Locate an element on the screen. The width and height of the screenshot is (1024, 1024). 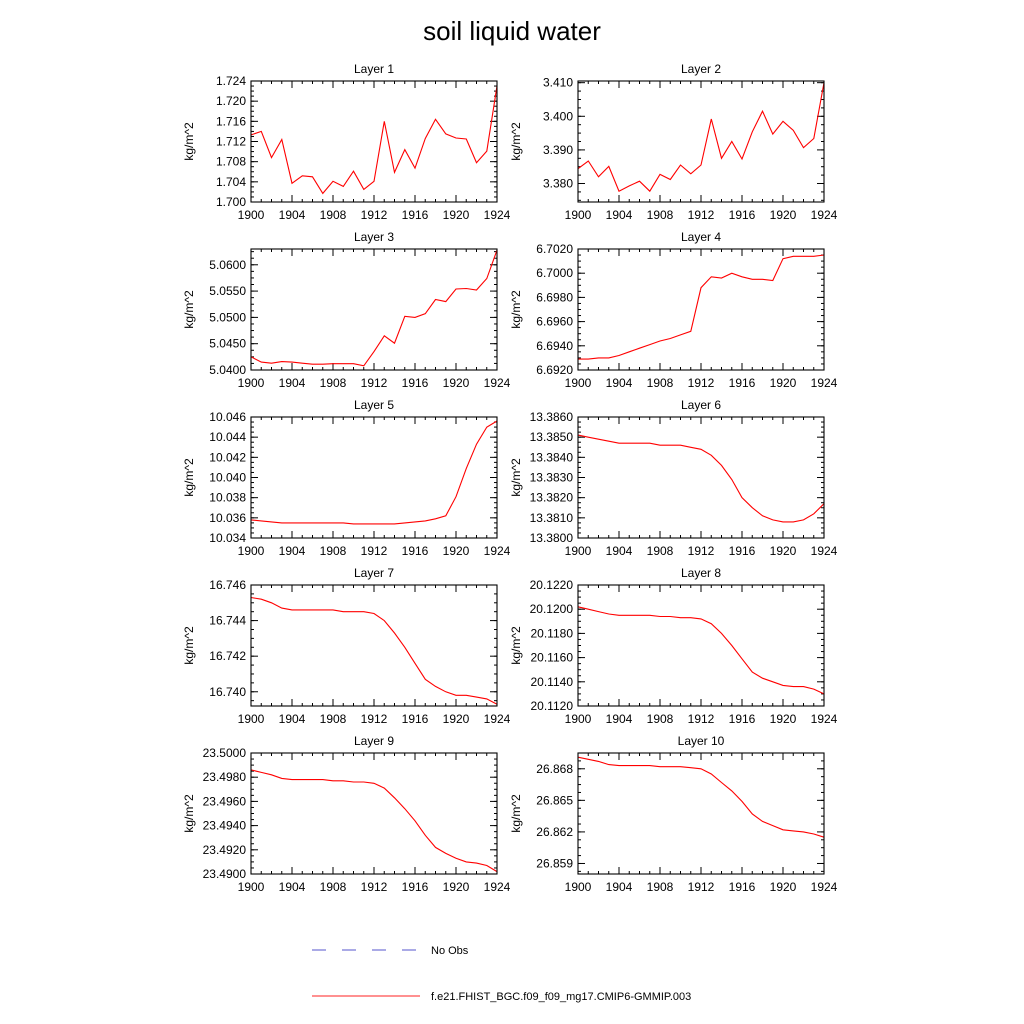
y-tick-label: 1.700 is located at coordinates (231, 202).